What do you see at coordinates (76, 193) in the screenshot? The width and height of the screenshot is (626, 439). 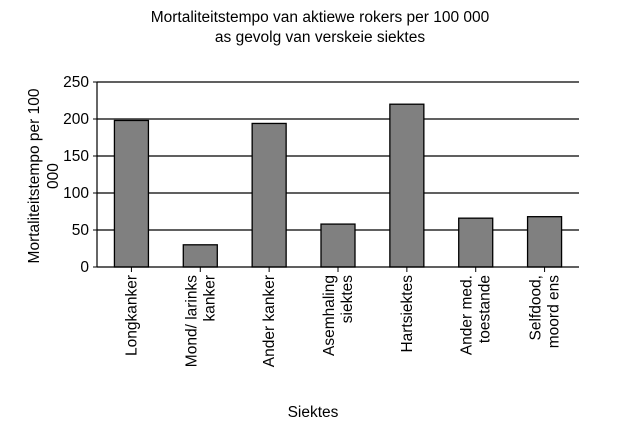 I see `y-tick-label: 100` at bounding box center [76, 193].